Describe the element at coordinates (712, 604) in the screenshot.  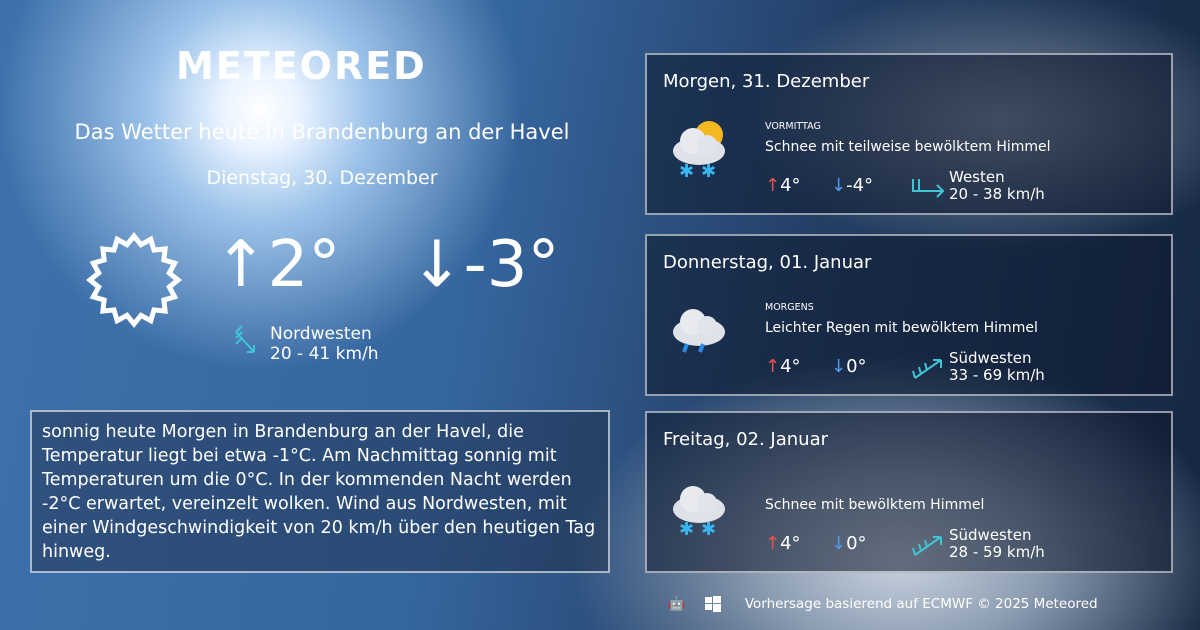
I see `windows-icon` at that location.